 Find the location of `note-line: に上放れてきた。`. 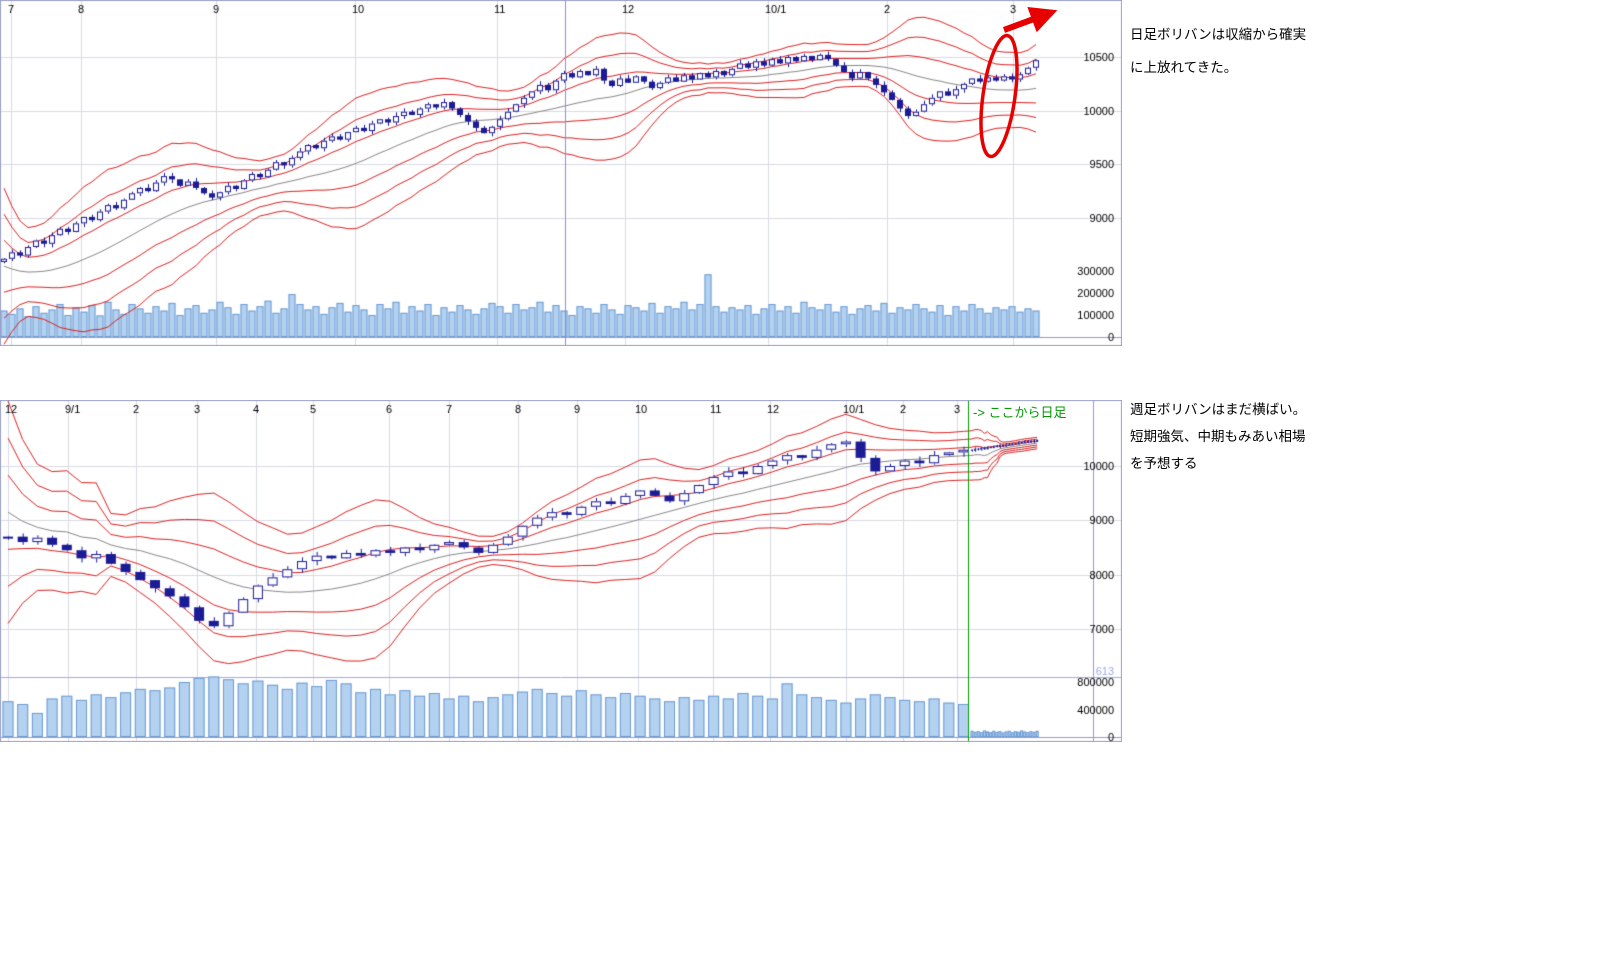

note-line: に上放れてきた。 is located at coordinates (1184, 67).